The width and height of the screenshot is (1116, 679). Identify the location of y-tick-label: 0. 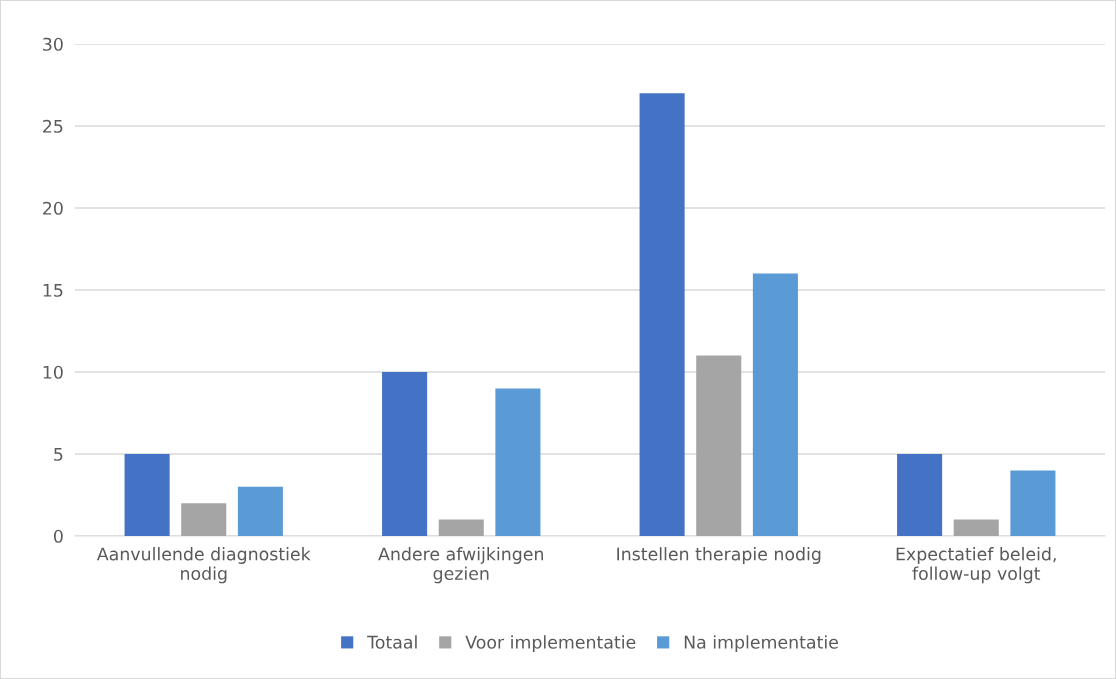
(58, 536).